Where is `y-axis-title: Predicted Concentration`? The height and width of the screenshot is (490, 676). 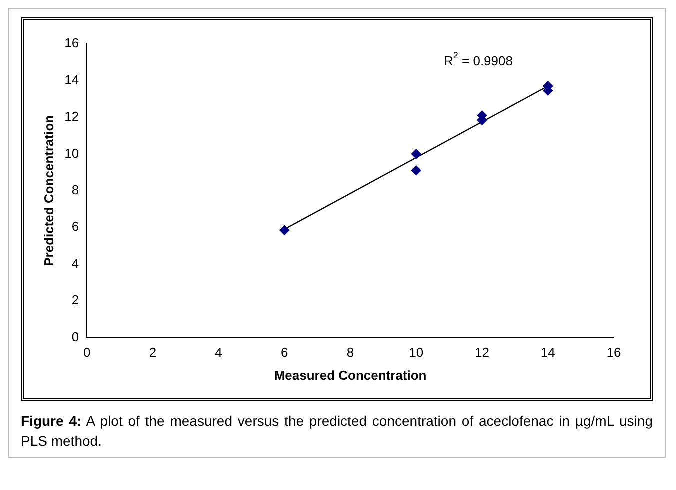 y-axis-title: Predicted Concentration is located at coordinates (48, 190).